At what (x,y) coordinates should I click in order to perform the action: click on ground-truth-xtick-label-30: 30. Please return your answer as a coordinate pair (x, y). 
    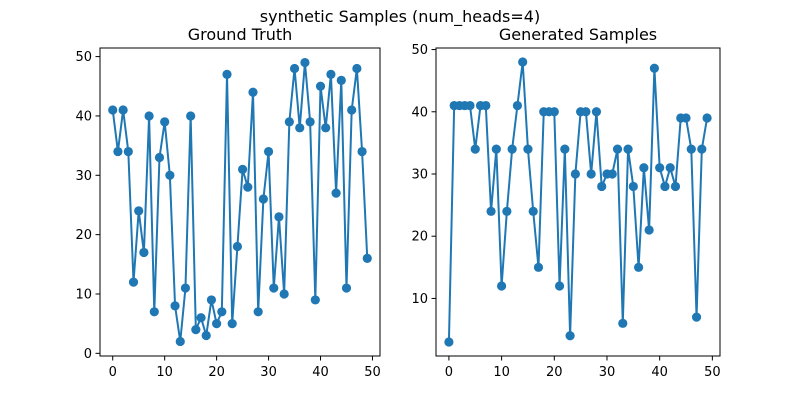
    Looking at the image, I should click on (268, 372).